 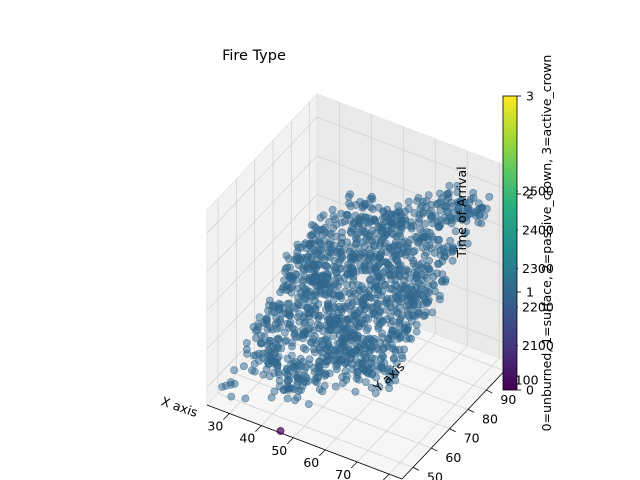 What do you see at coordinates (527, 380) in the screenshot?
I see `y-tick-label: 100` at bounding box center [527, 380].